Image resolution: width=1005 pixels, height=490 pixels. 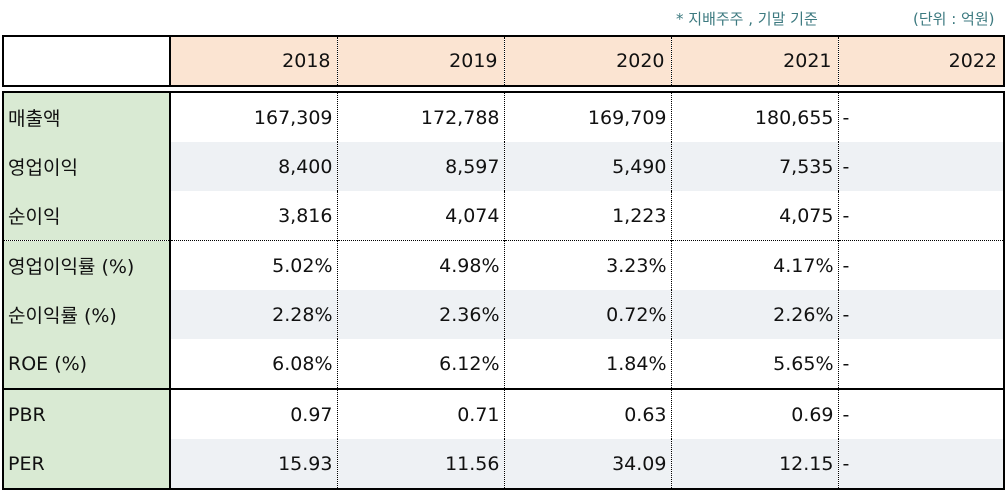 I want to click on row-label: 순이익, so click(x=86, y=216).